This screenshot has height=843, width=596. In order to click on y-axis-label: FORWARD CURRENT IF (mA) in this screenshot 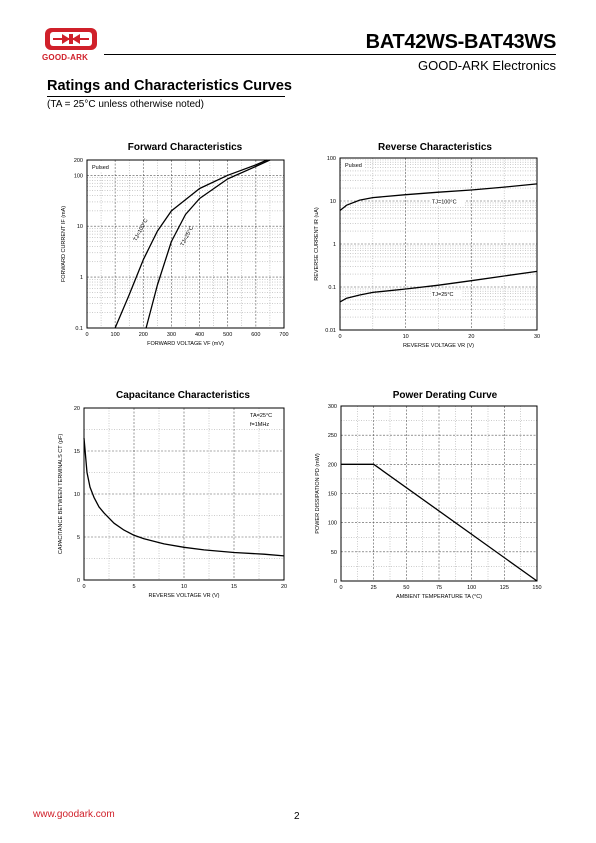, I will do `click(64, 244)`.